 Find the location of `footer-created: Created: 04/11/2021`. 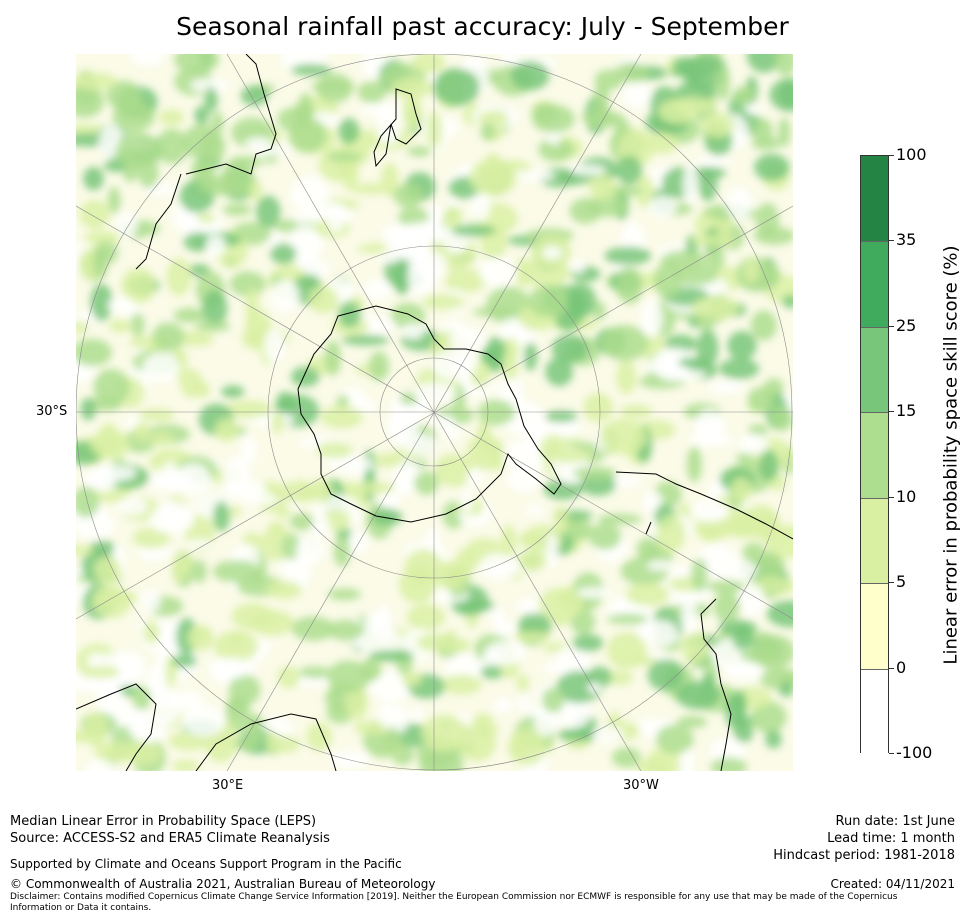

footer-created: Created: 04/11/2021 is located at coordinates (892, 884).